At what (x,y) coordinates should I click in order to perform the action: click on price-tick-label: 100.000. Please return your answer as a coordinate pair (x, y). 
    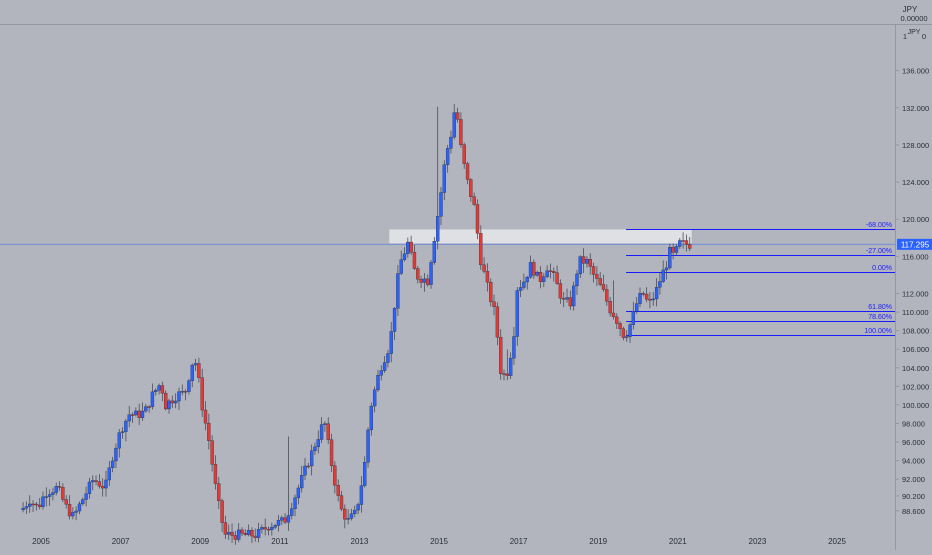
    Looking at the image, I should click on (915, 405).